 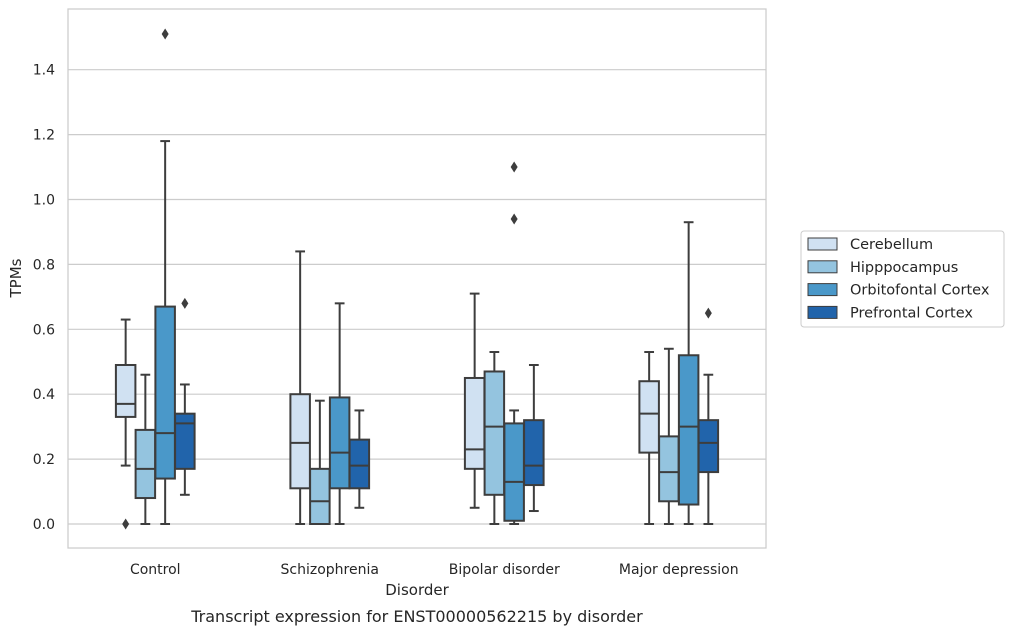 What do you see at coordinates (44, 201) in the screenshot?
I see `y-tick-label: 1.0` at bounding box center [44, 201].